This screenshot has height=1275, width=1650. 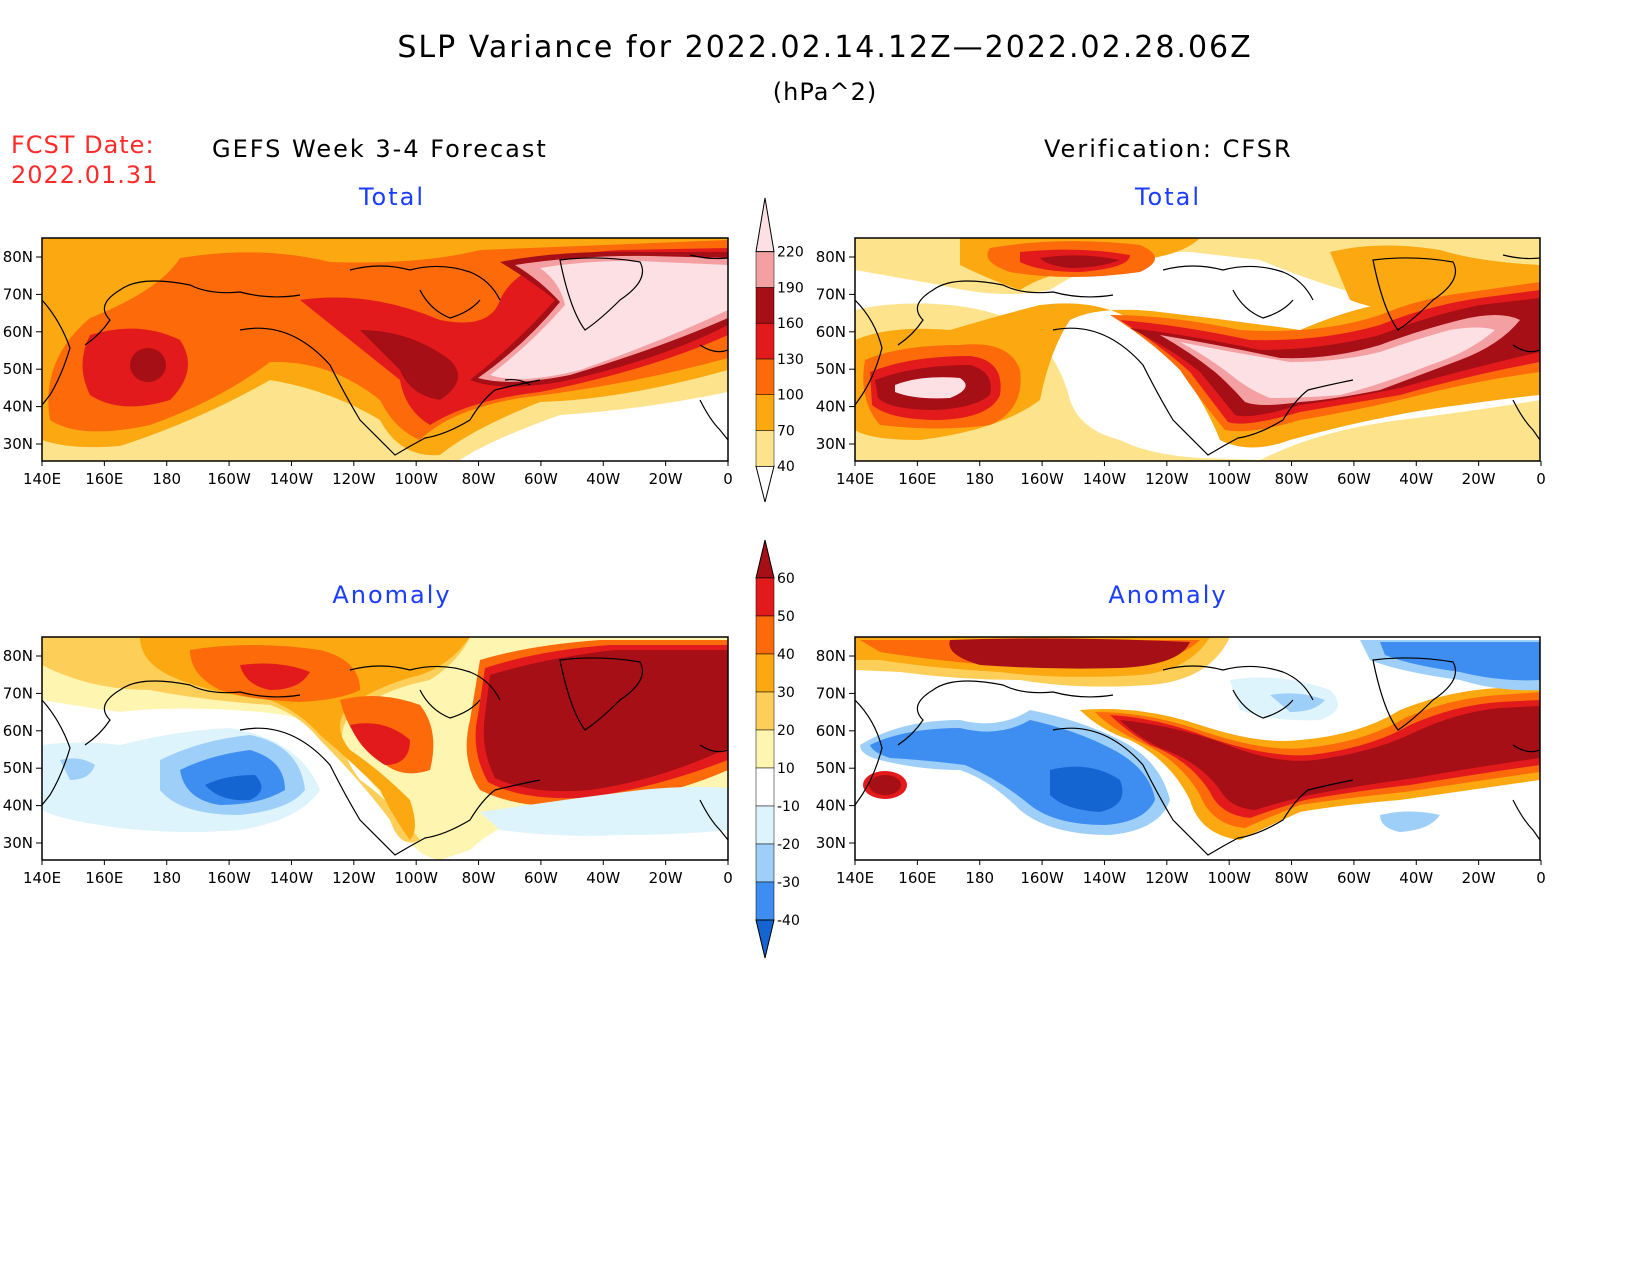 What do you see at coordinates (392, 595) in the screenshot?
I see `panel-title-fcst-anom: Anomaly` at bounding box center [392, 595].